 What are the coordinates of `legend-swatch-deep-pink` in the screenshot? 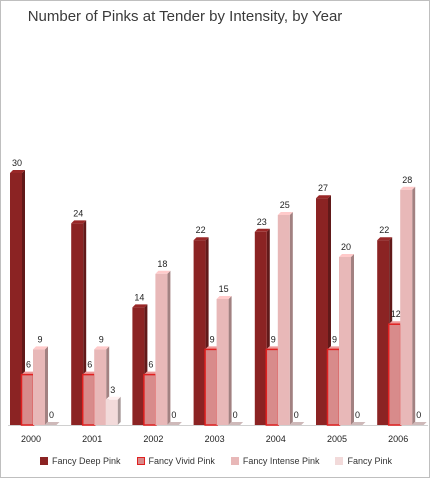 It's located at (44, 461).